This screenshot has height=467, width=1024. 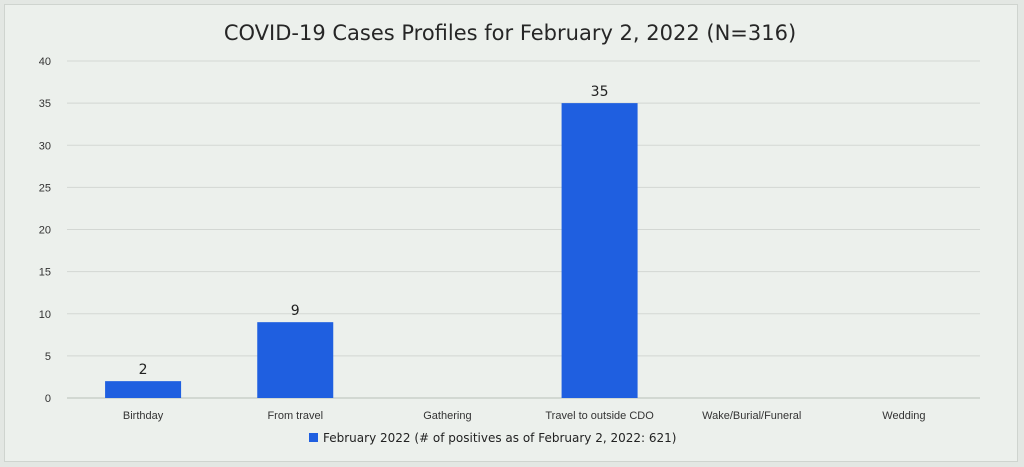 I want to click on y-tick-label: 40, so click(x=45, y=62).